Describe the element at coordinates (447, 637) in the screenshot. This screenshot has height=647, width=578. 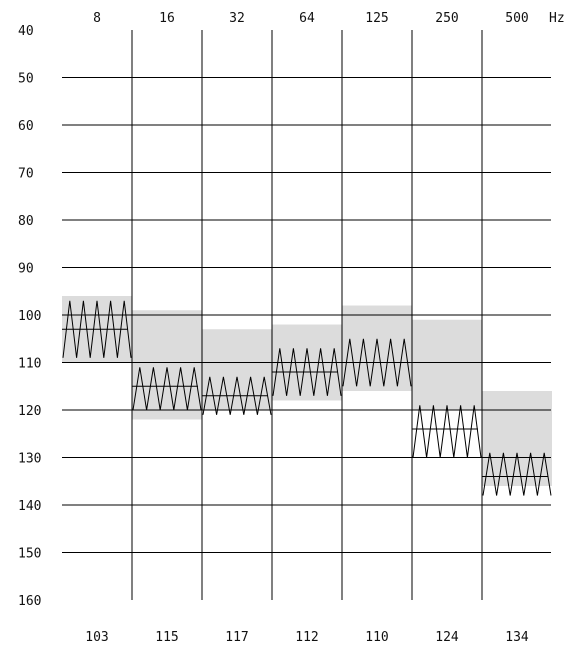
I see `bottom-value-label: 124` at that location.